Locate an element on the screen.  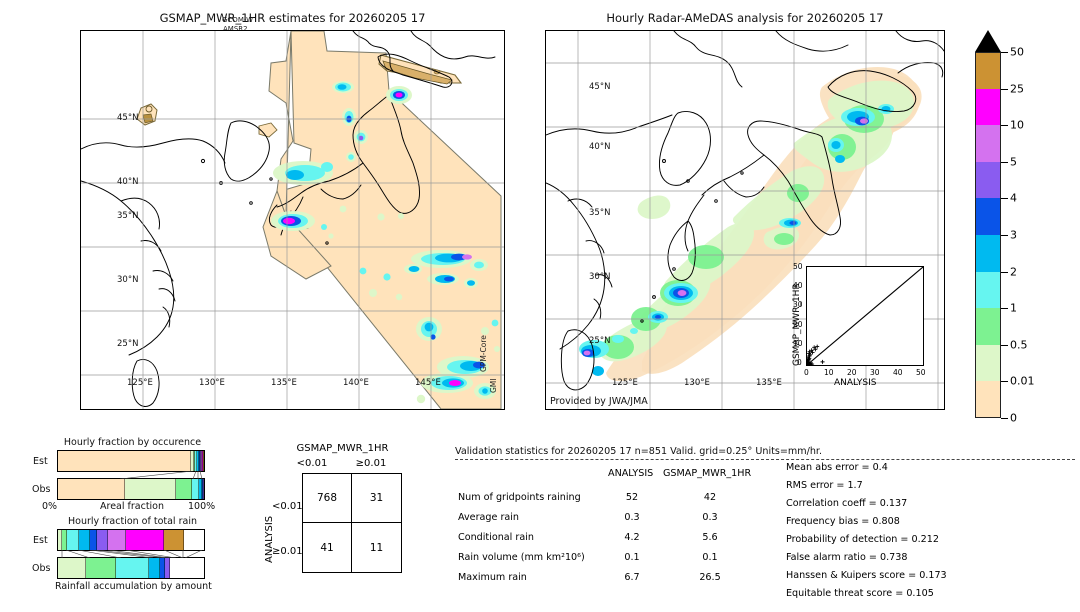
left-lon-tick-145e: 145°E is located at coordinates (428, 383).